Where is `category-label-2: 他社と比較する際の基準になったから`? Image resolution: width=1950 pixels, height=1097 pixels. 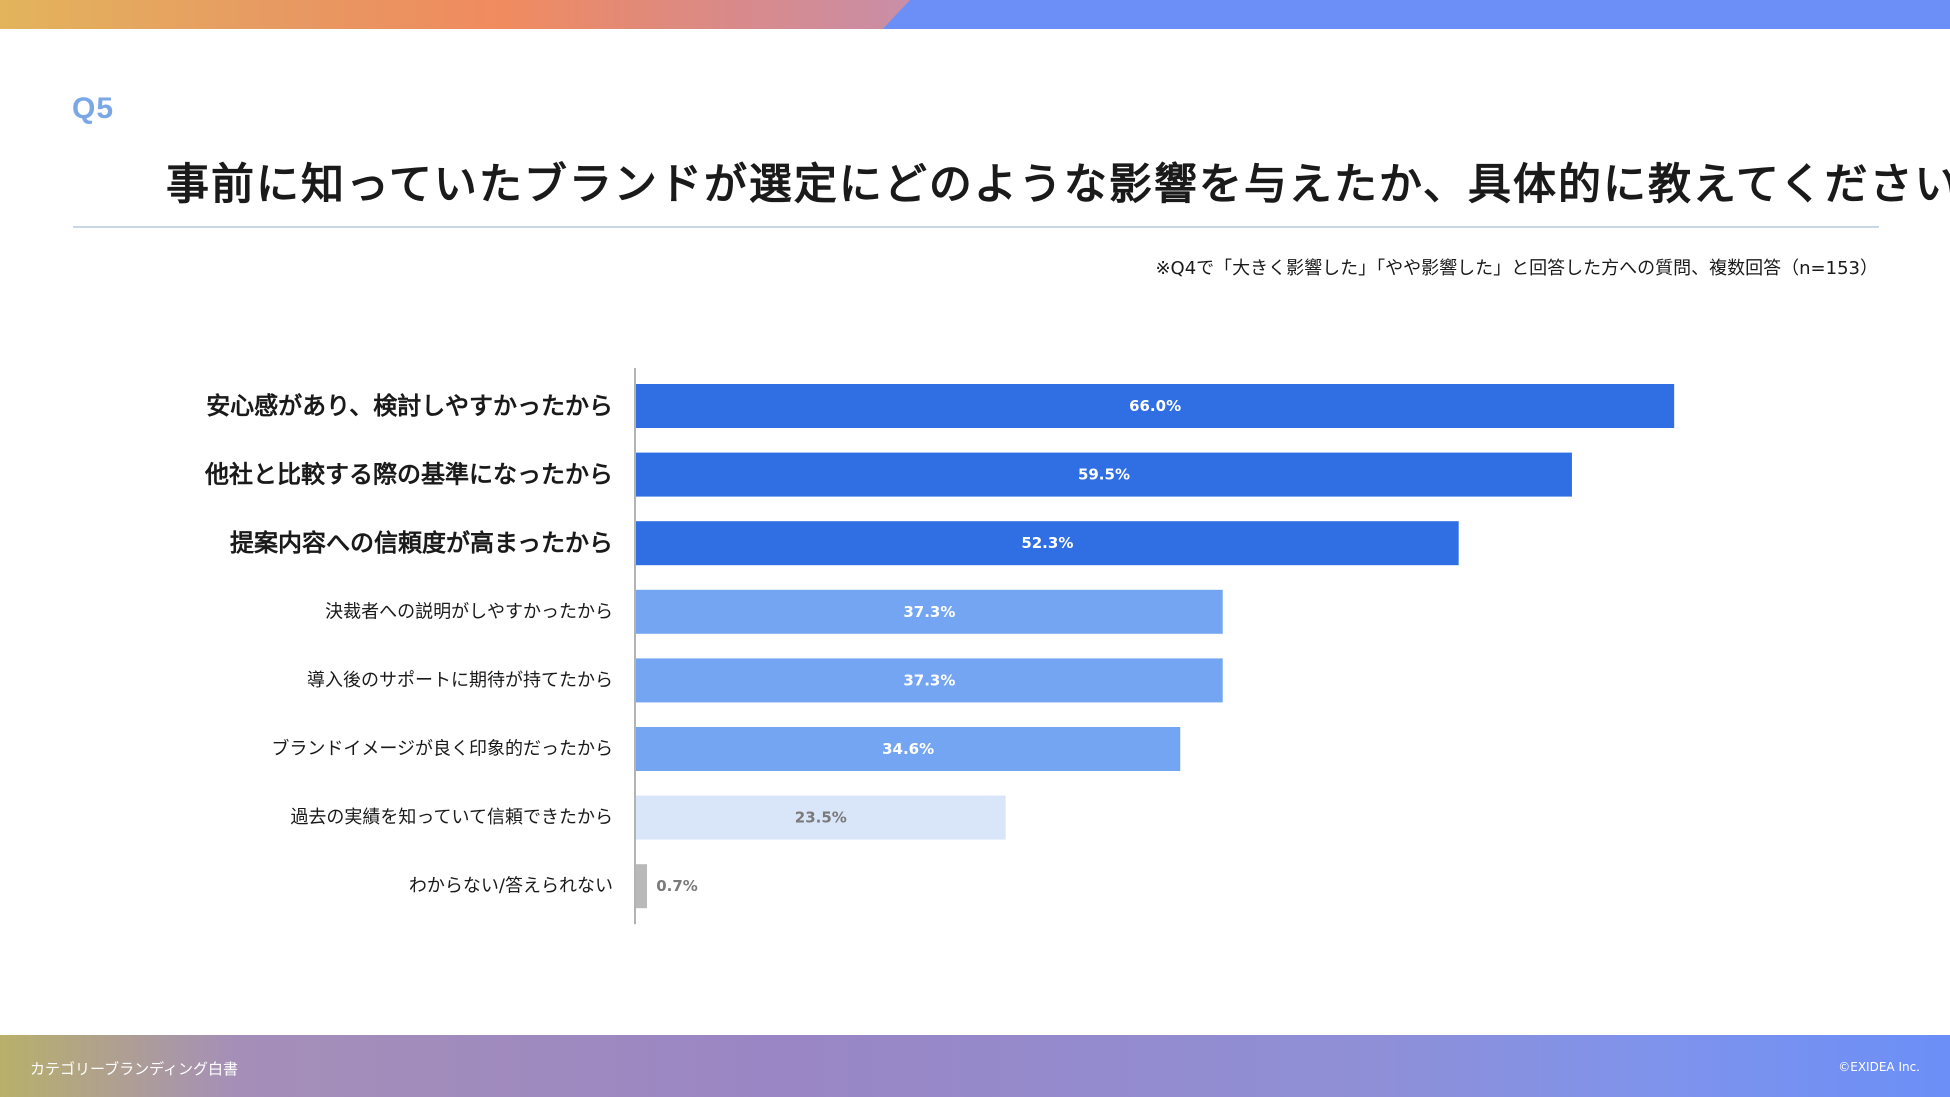
category-label-2: 他社と比較する際の基準になったから is located at coordinates (408, 475).